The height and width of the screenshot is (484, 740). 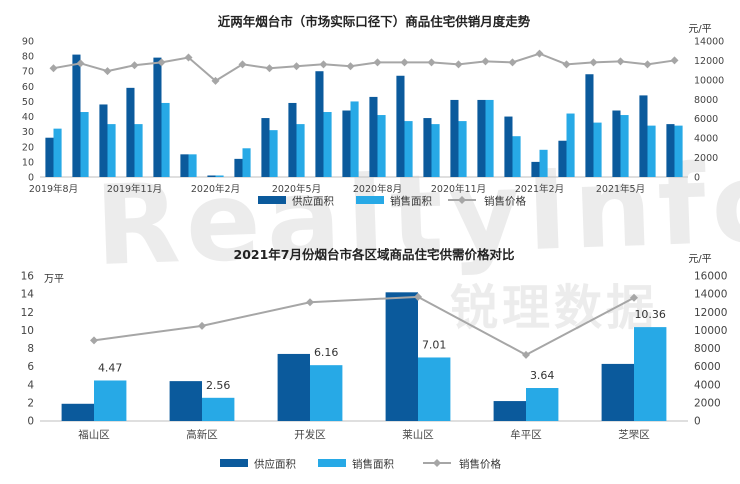 What do you see at coordinates (76, 115) in the screenshot?
I see `bar-供应面积-2019年9月` at bounding box center [76, 115].